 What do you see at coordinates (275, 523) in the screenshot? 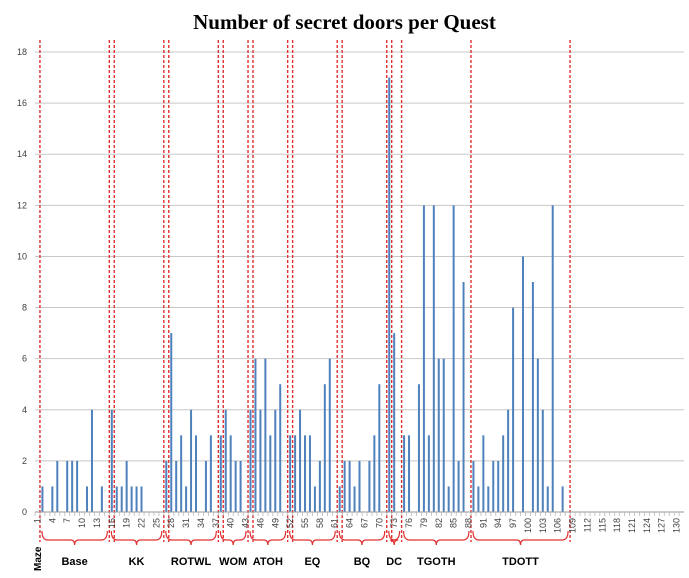
I see `x-tick-label: 49` at bounding box center [275, 523].